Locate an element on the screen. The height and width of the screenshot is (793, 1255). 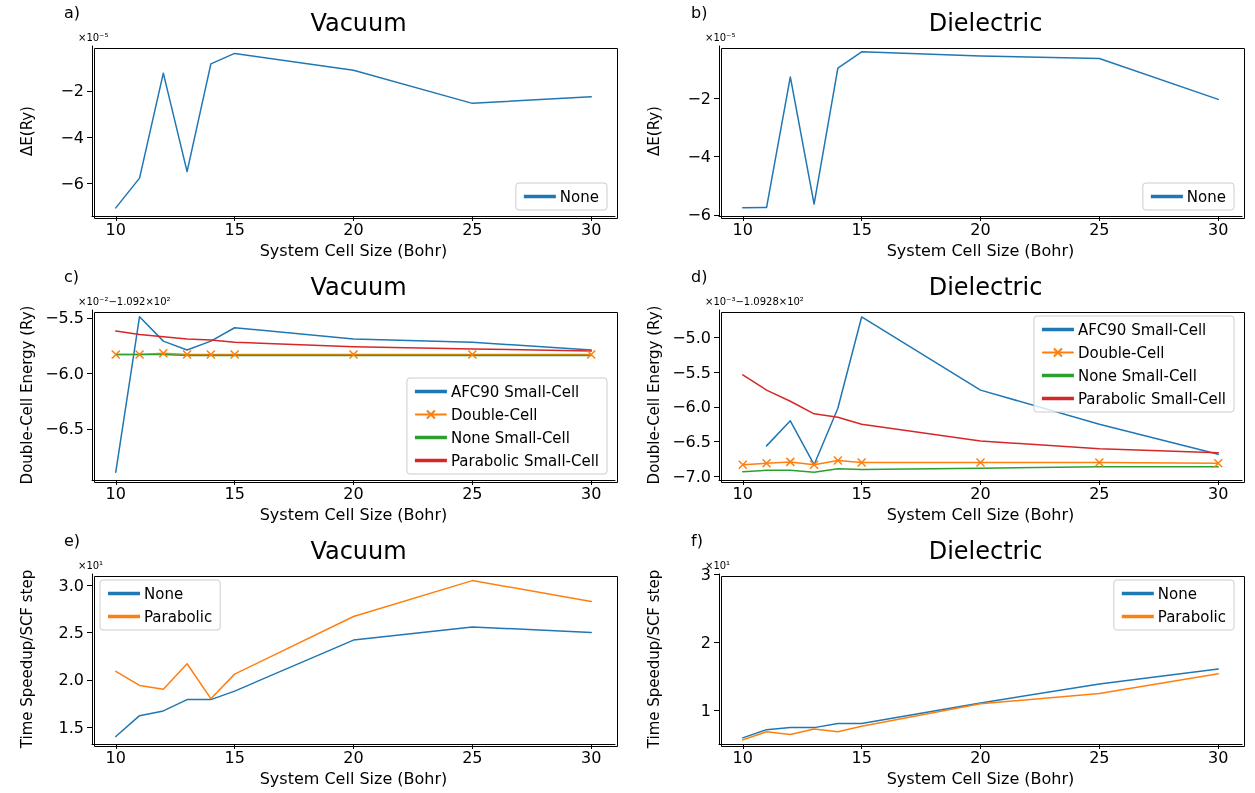
y-tick-label: −7.0 is located at coordinates (691, 477).